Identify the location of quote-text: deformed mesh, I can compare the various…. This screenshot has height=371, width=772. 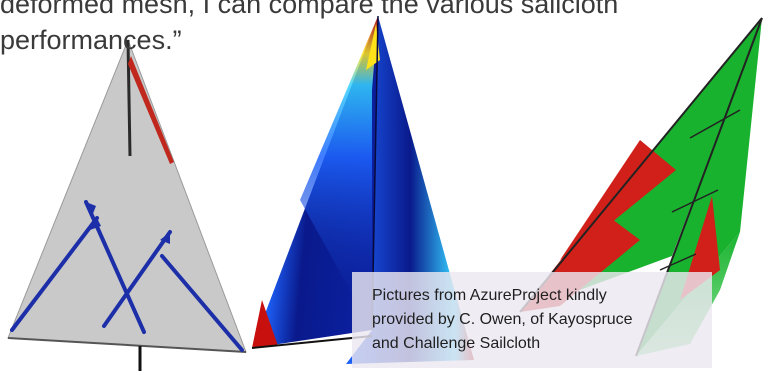
(350, 29).